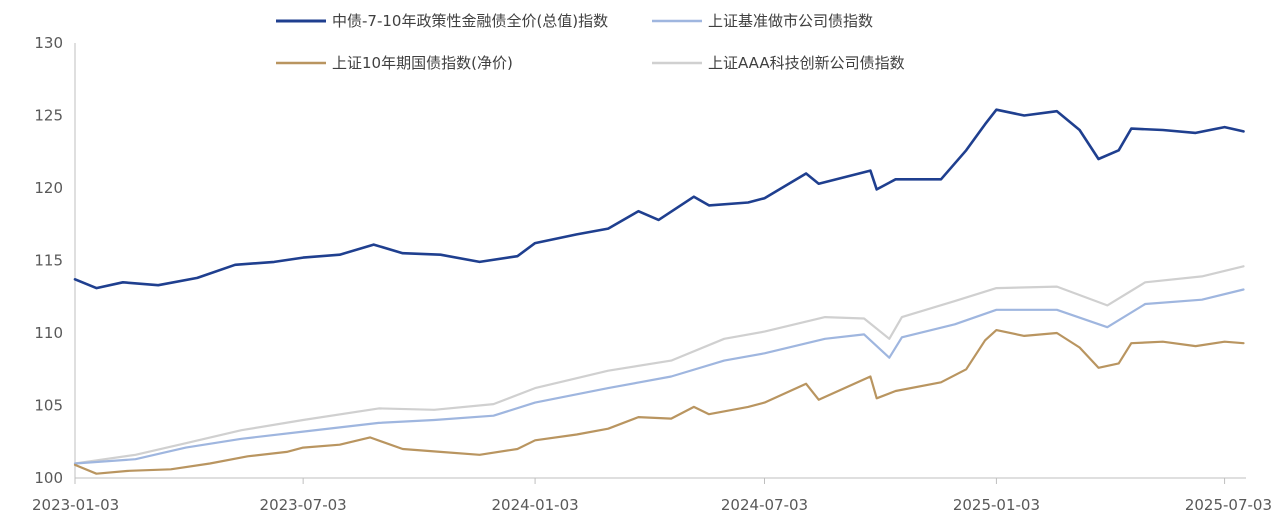 Image resolution: width=1284 pixels, height=525 pixels. What do you see at coordinates (806, 63) in the screenshot?
I see `legend-label-3: 上证AAA科技创新公司债指数` at bounding box center [806, 63].